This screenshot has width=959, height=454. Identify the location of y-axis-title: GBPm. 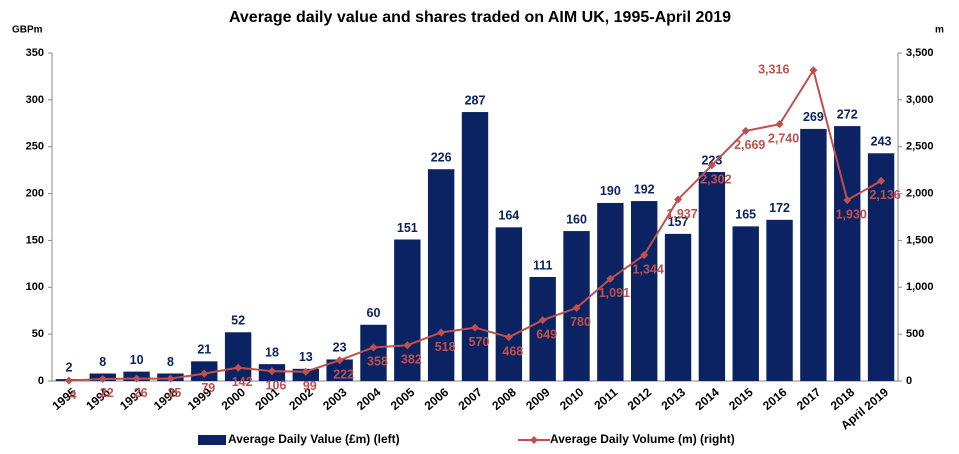
(27, 30).